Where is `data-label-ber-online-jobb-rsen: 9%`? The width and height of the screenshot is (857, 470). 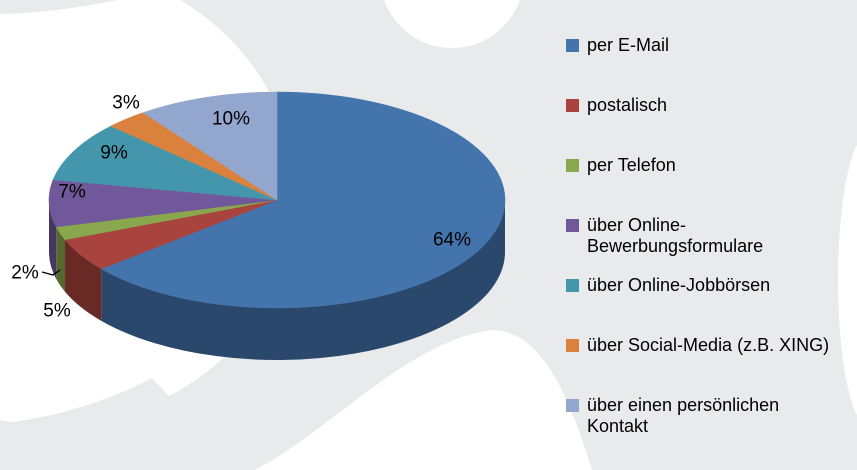
data-label-ber-online-jobb-rsen: 9% is located at coordinates (114, 153).